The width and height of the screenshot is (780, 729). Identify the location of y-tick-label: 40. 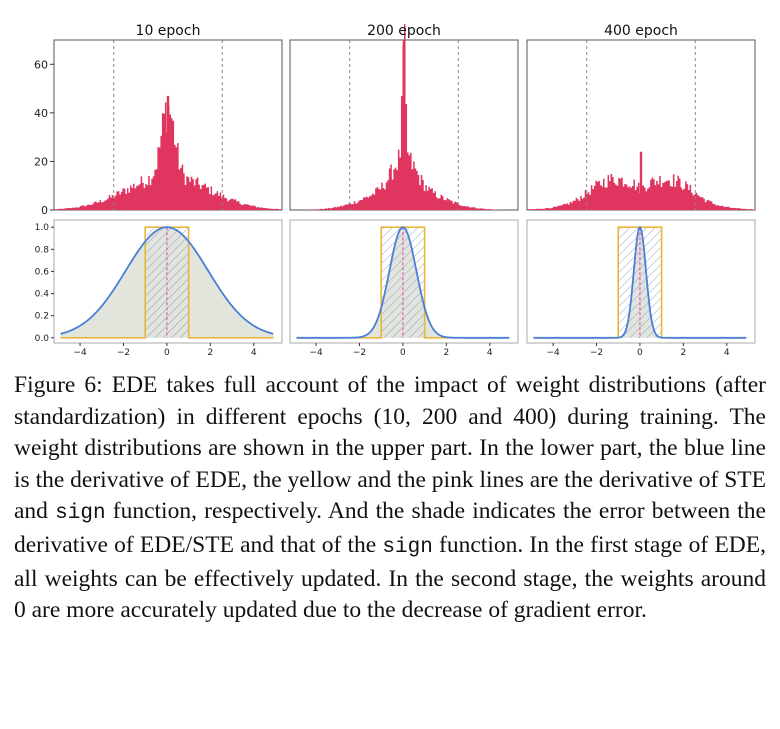
(41, 113).